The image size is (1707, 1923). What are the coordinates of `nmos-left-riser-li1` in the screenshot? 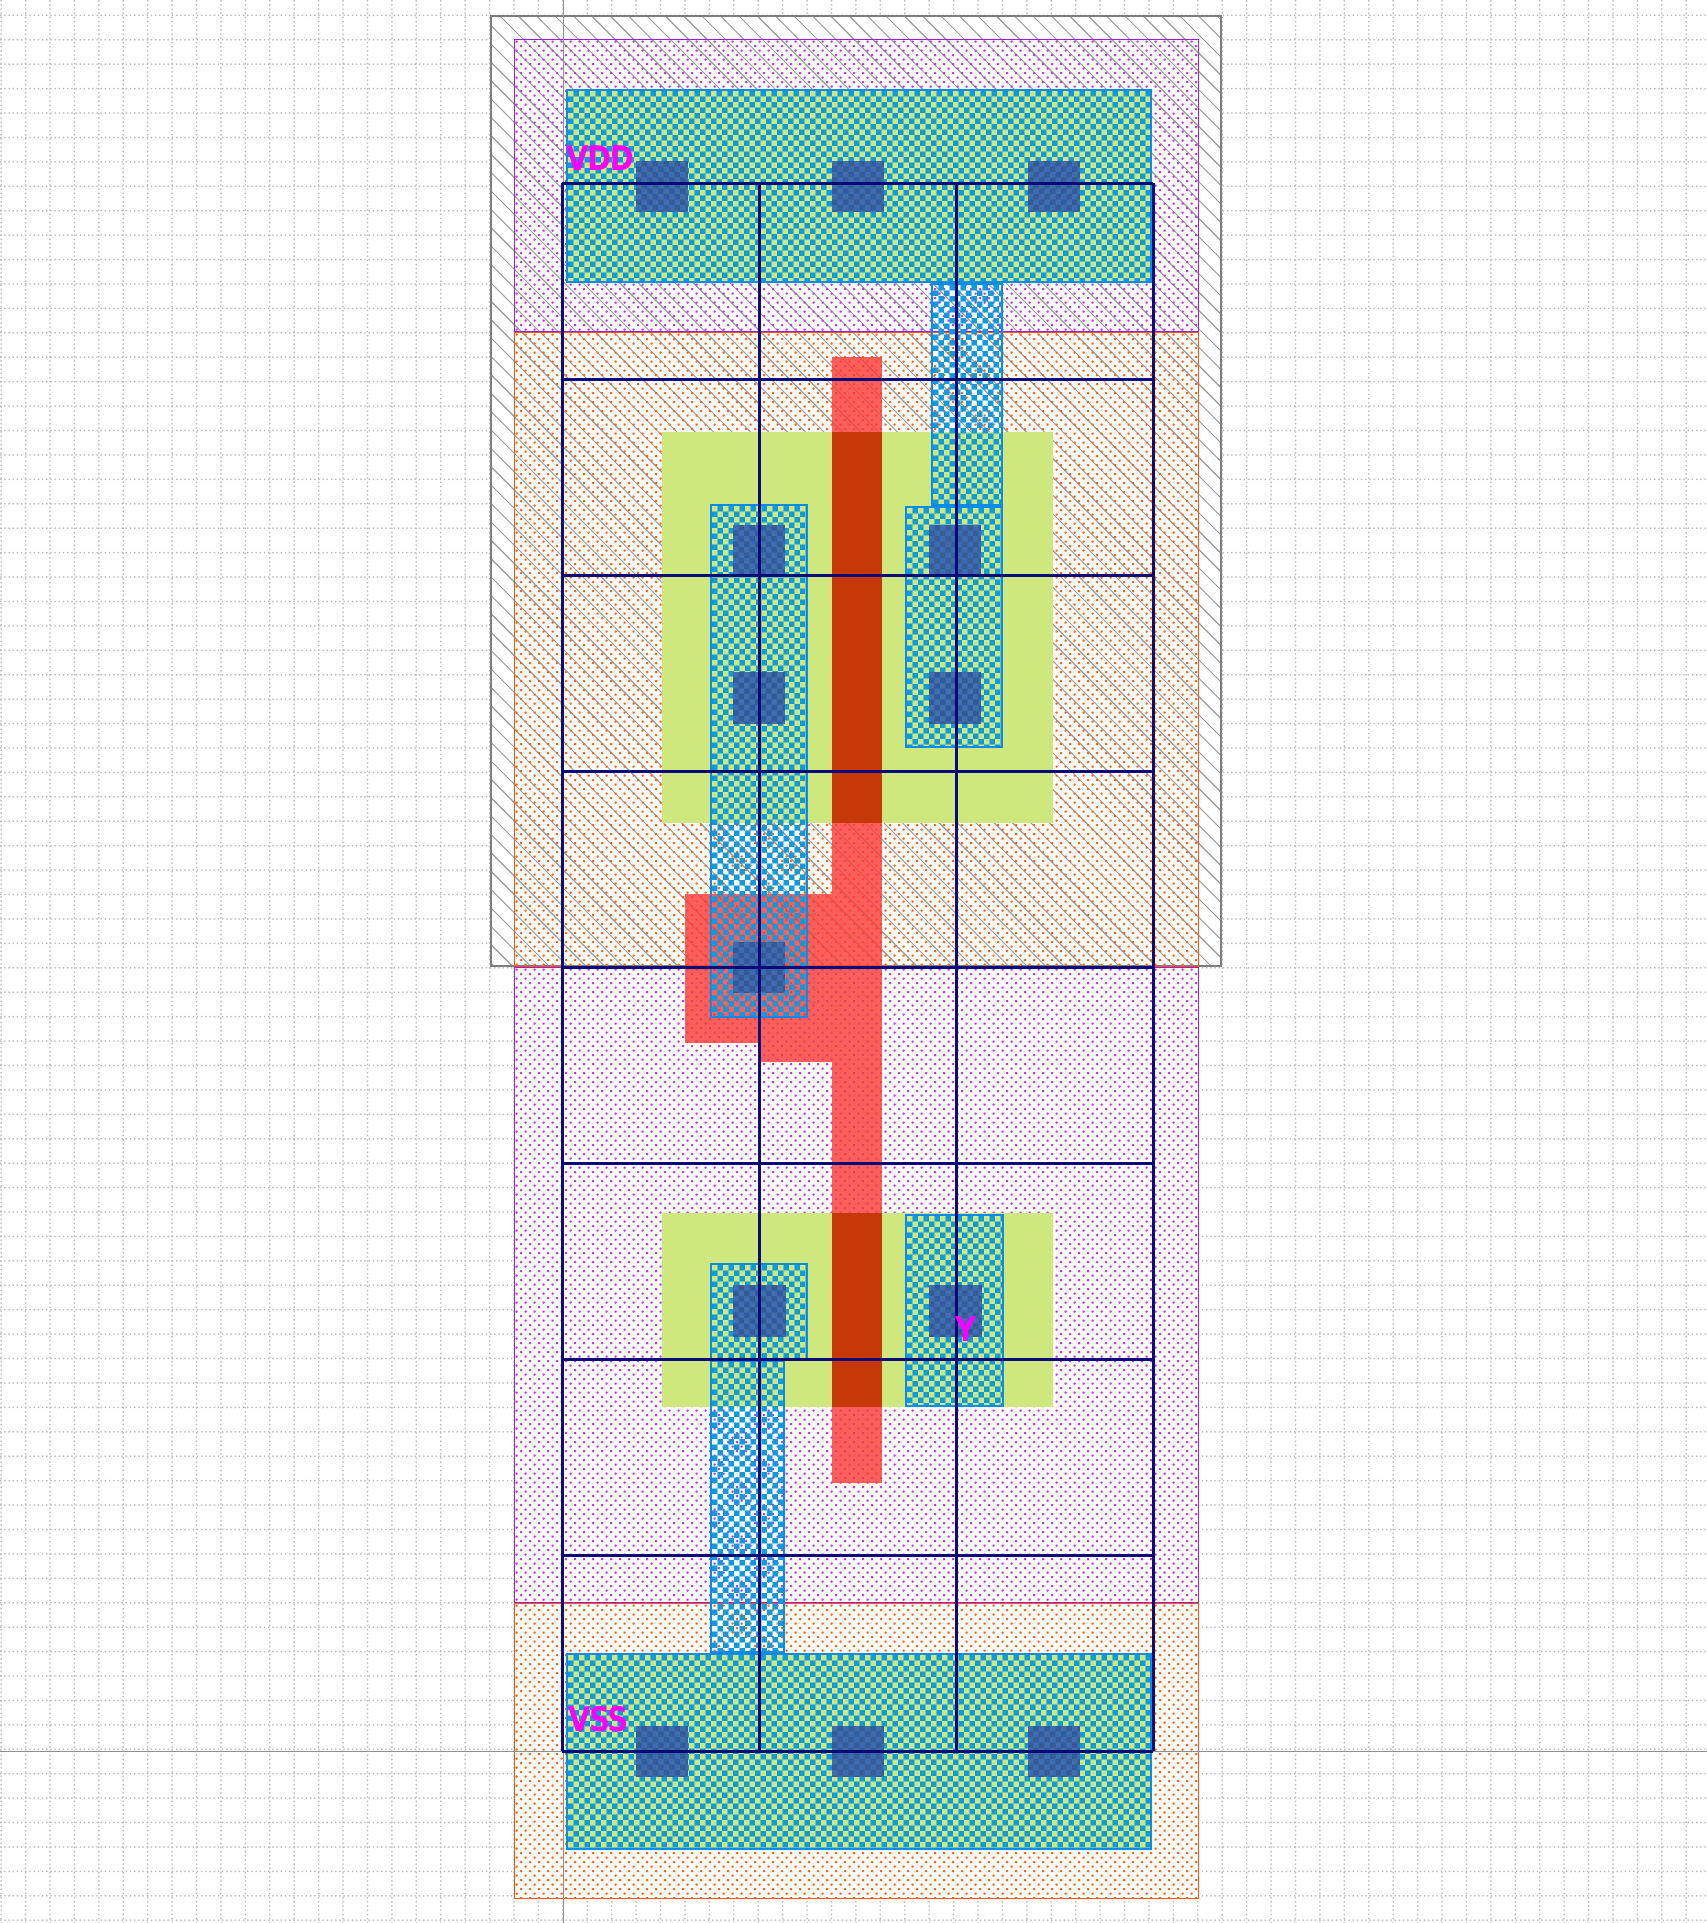 It's located at (747, 1506).